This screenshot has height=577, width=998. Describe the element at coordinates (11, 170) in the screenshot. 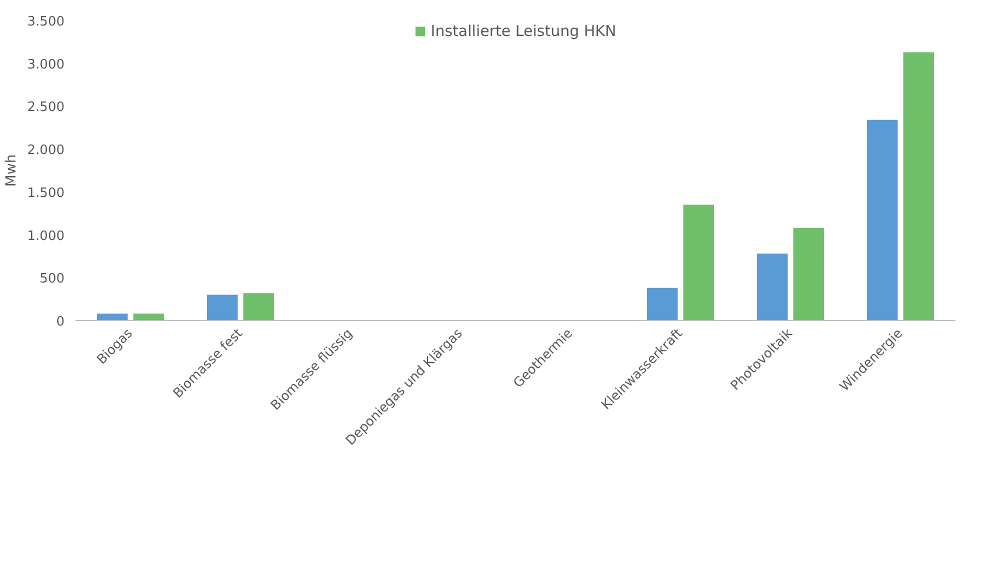

I see `y-axis-title: Mwh` at that location.